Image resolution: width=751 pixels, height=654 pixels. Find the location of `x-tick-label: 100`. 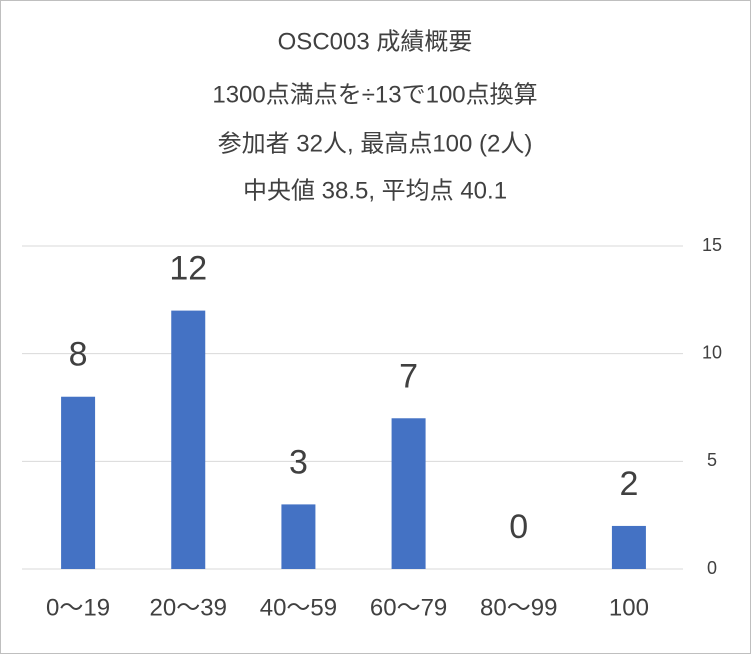

x-tick-label: 100 is located at coordinates (629, 607).